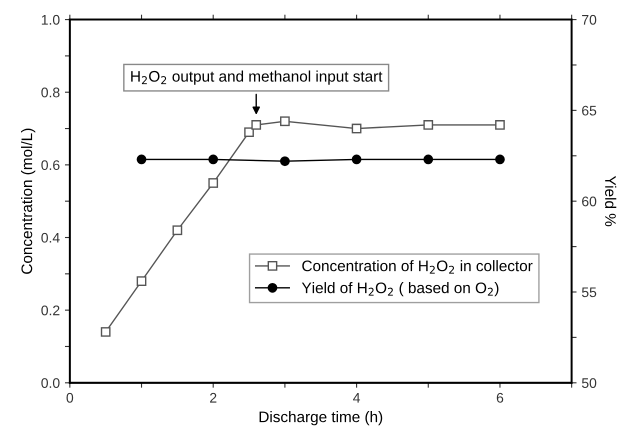  What do you see at coordinates (610, 201) in the screenshot?
I see `y2-axis-title: Yield %` at bounding box center [610, 201].